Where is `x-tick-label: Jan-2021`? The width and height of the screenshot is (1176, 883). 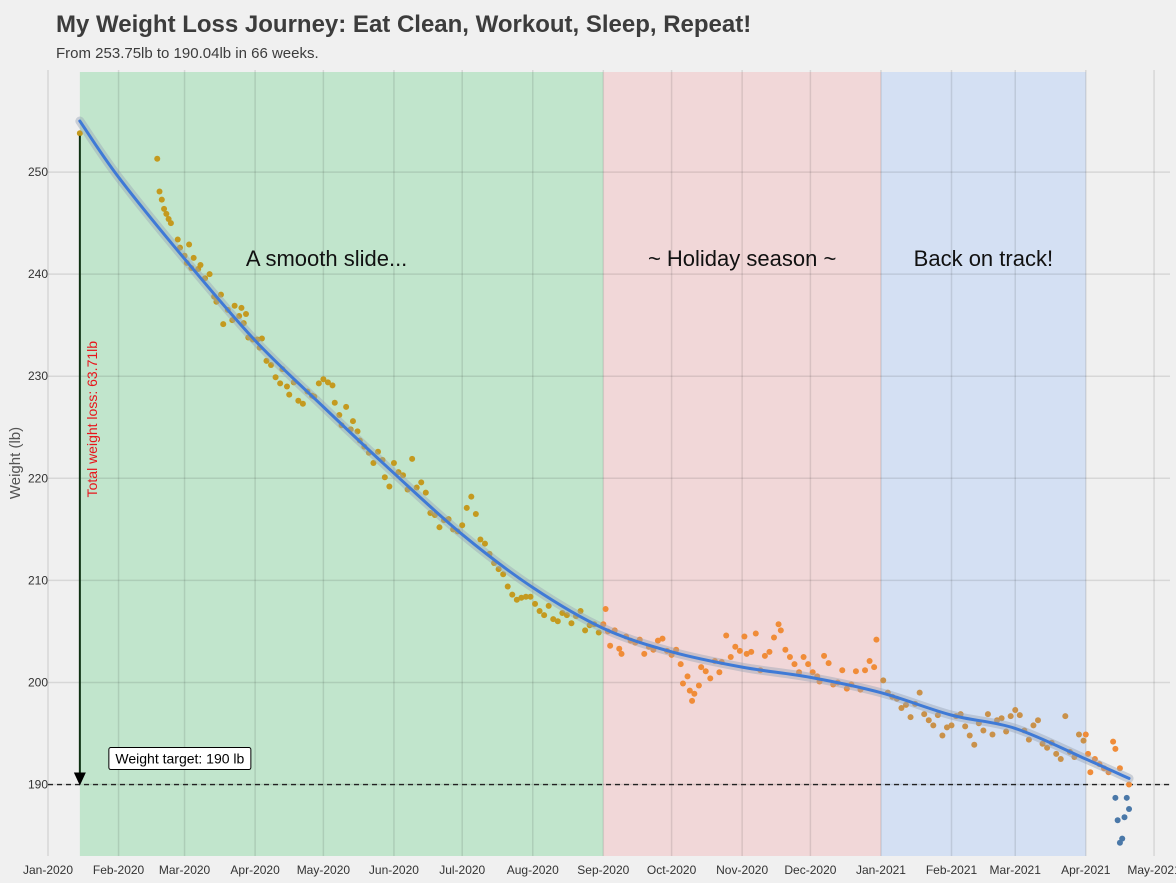 x-tick-label: Jan-2021 is located at coordinates (881, 870).